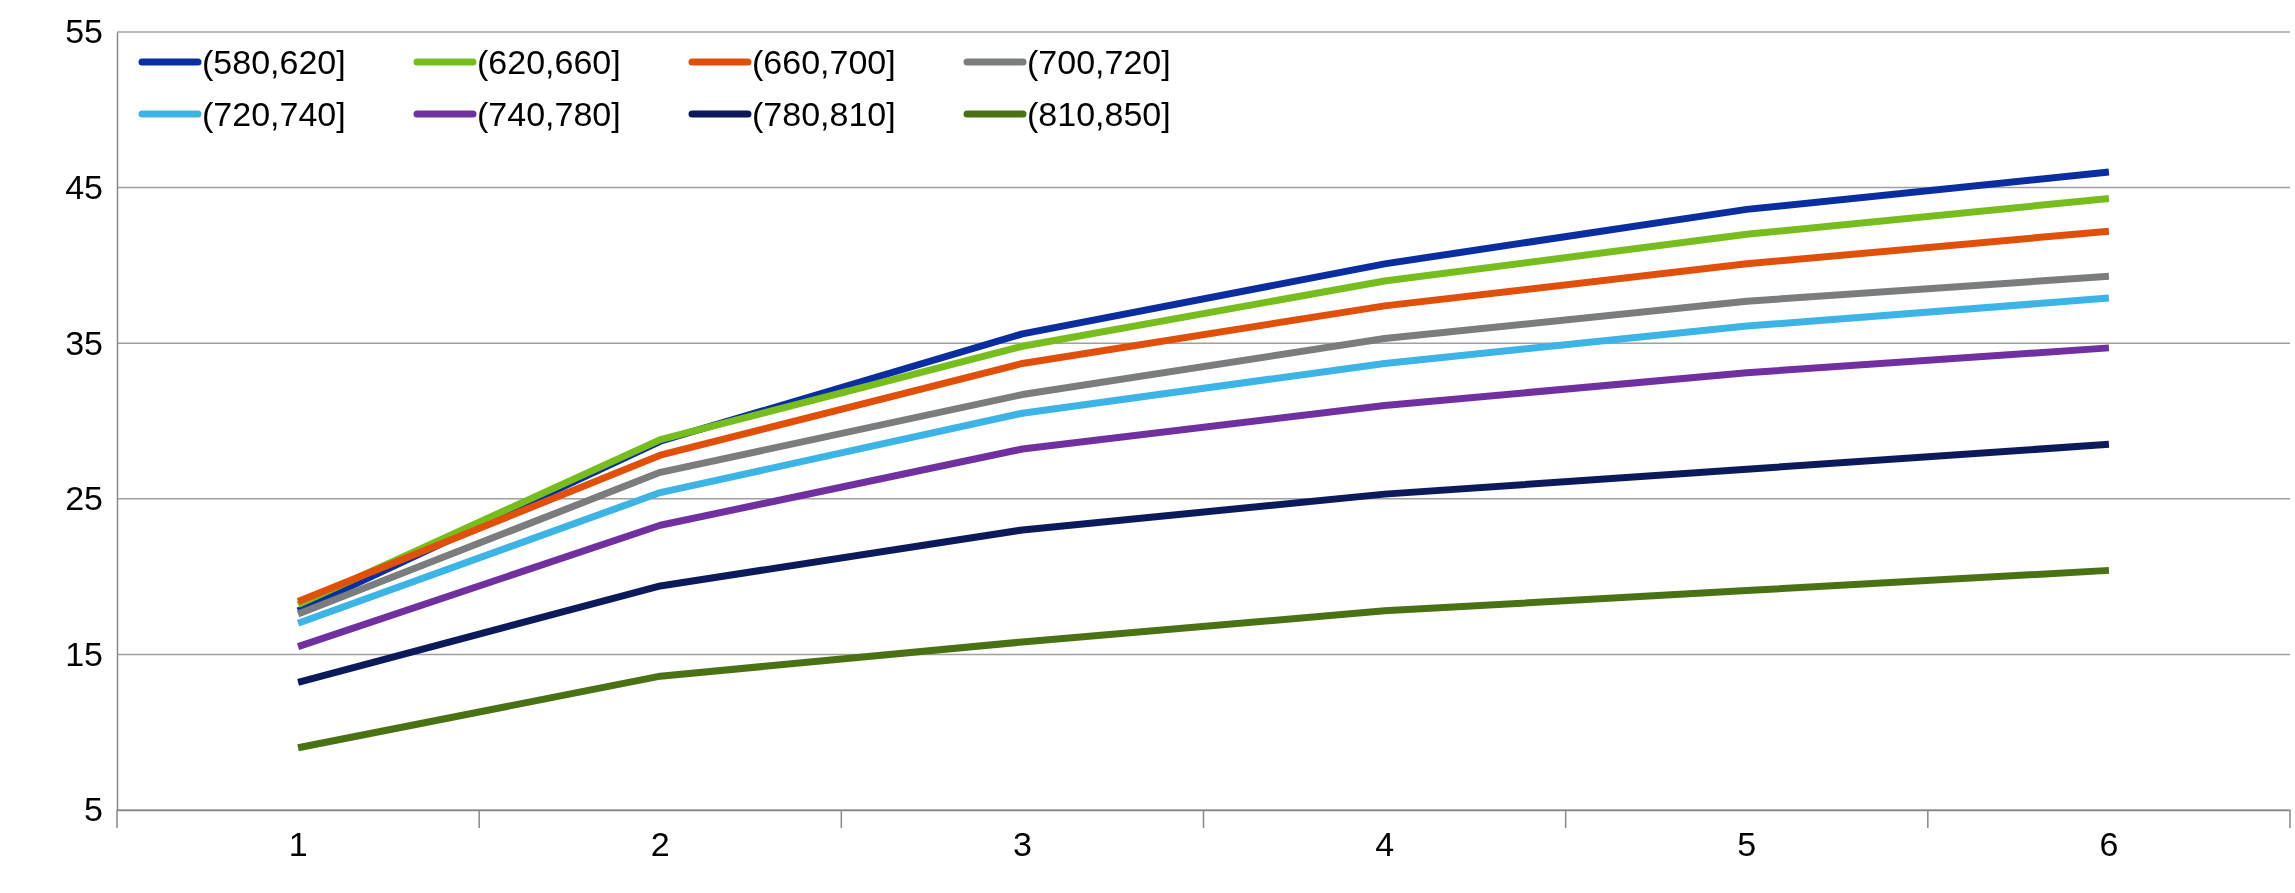 The height and width of the screenshot is (893, 2295). What do you see at coordinates (824, 61) in the screenshot?
I see `legend-label: (660,700]` at bounding box center [824, 61].